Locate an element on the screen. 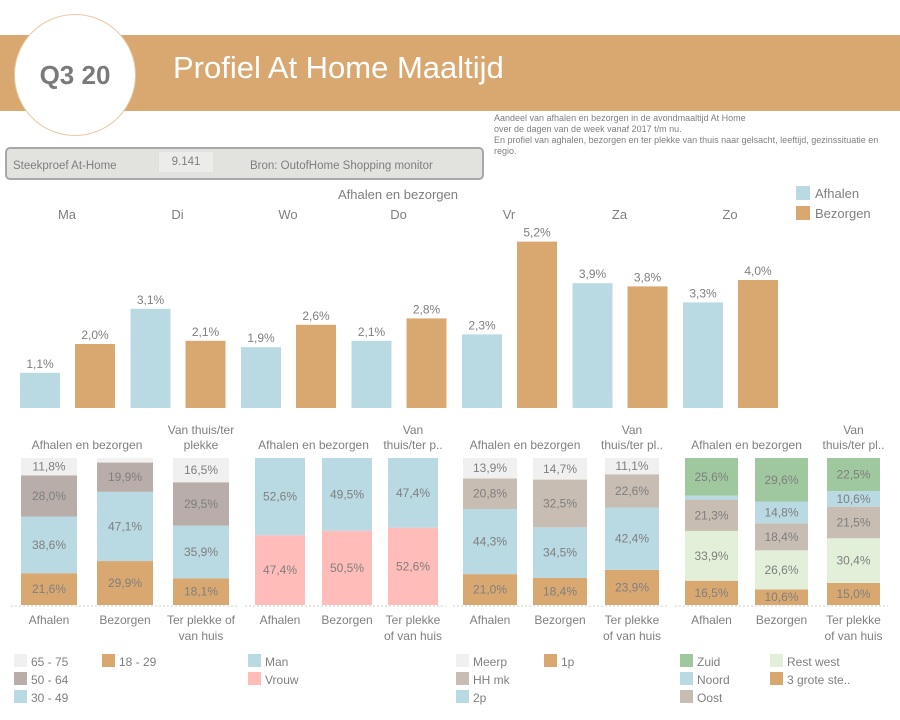 The image size is (900, 720). group-heading: thuis/ter pl.. is located at coordinates (632, 445).